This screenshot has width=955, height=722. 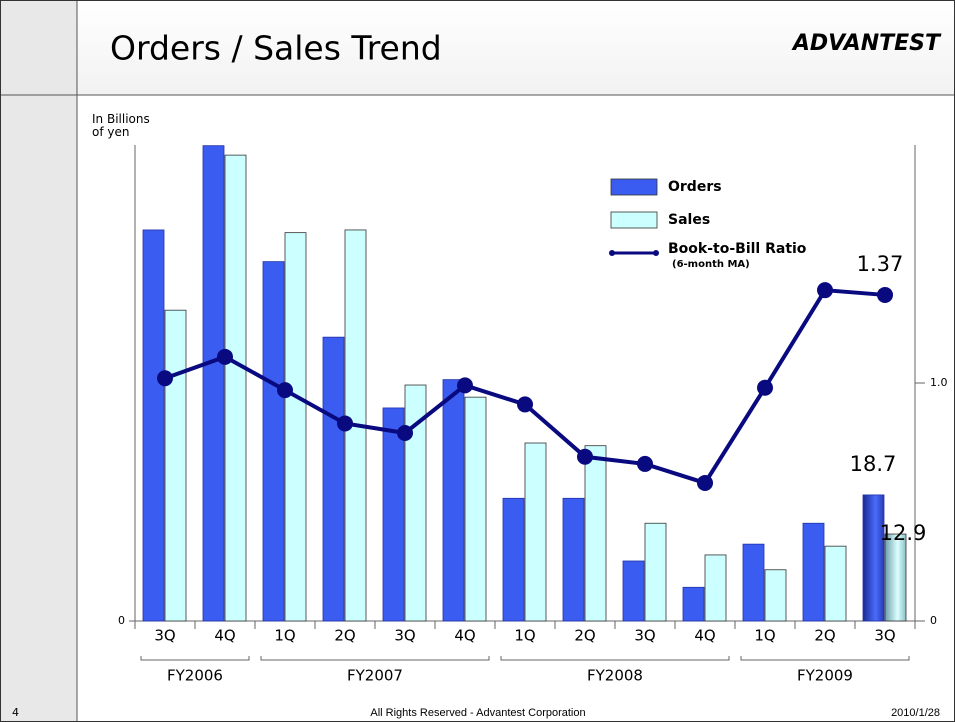 I want to click on legend-sublabel: (6-month MA), so click(x=711, y=264).